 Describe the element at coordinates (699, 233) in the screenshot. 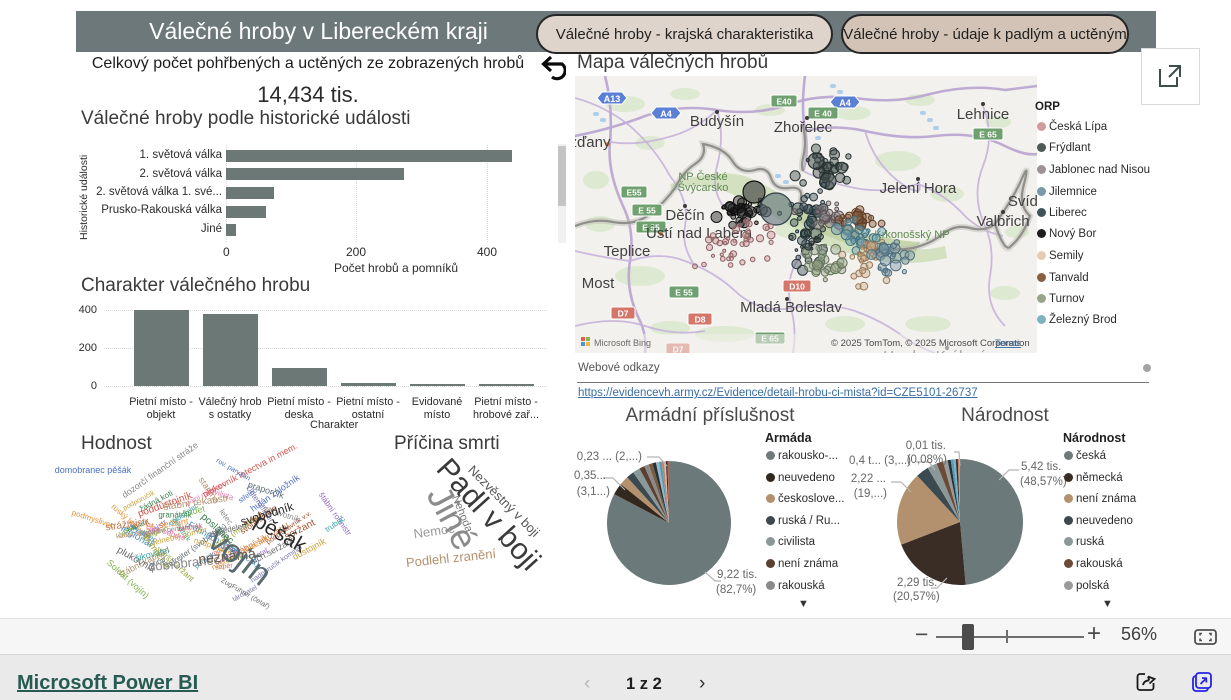

I see `svg-text: Ústí nad Labem` at that location.